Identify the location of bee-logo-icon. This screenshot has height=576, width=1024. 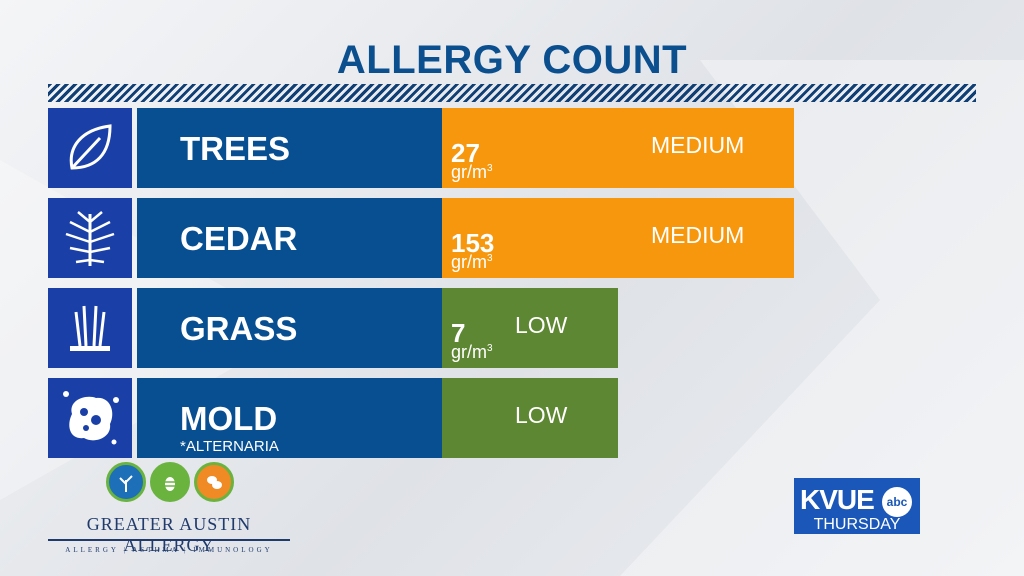
(170, 482).